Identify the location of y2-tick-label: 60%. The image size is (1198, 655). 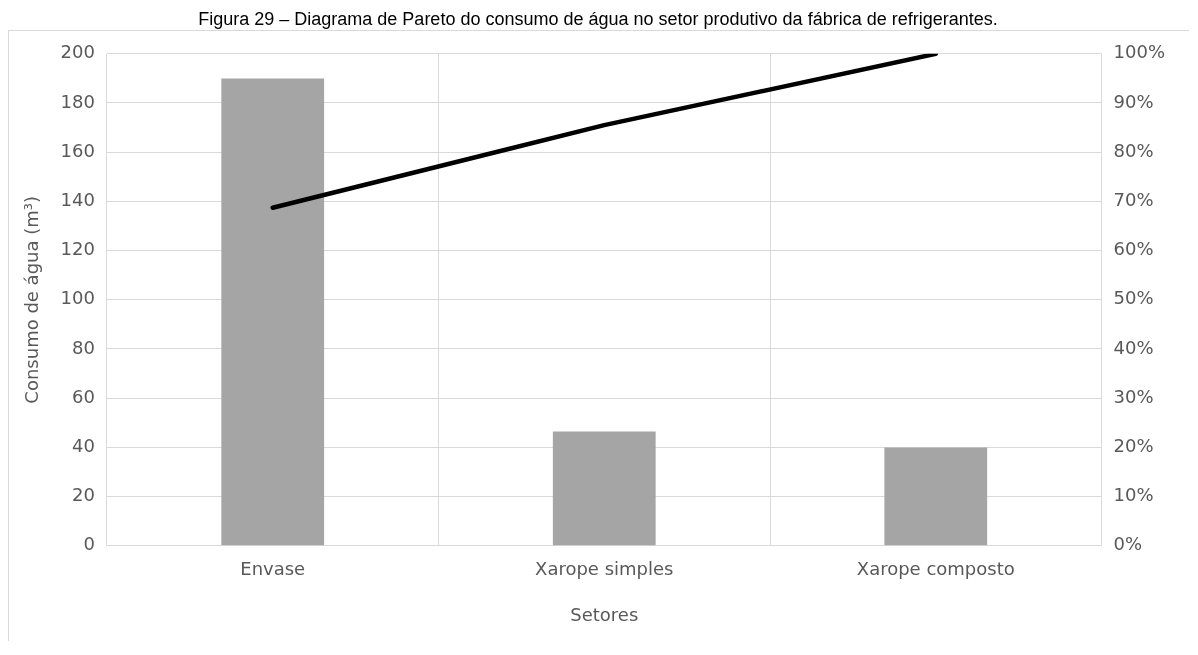
(1133, 249).